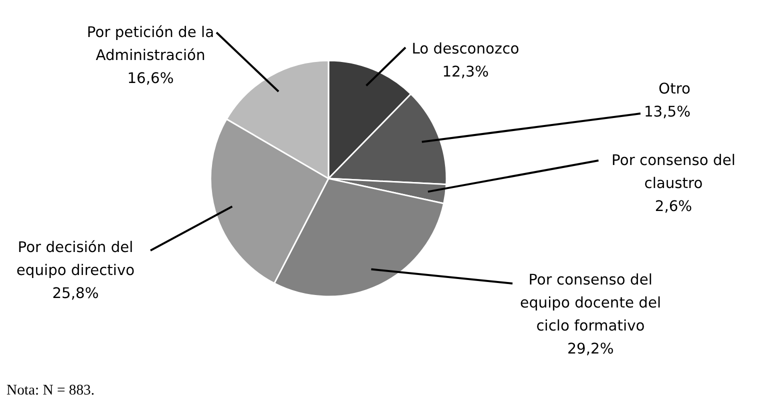  What do you see at coordinates (667, 111) in the screenshot?
I see `data-label: 13,5%` at bounding box center [667, 111].